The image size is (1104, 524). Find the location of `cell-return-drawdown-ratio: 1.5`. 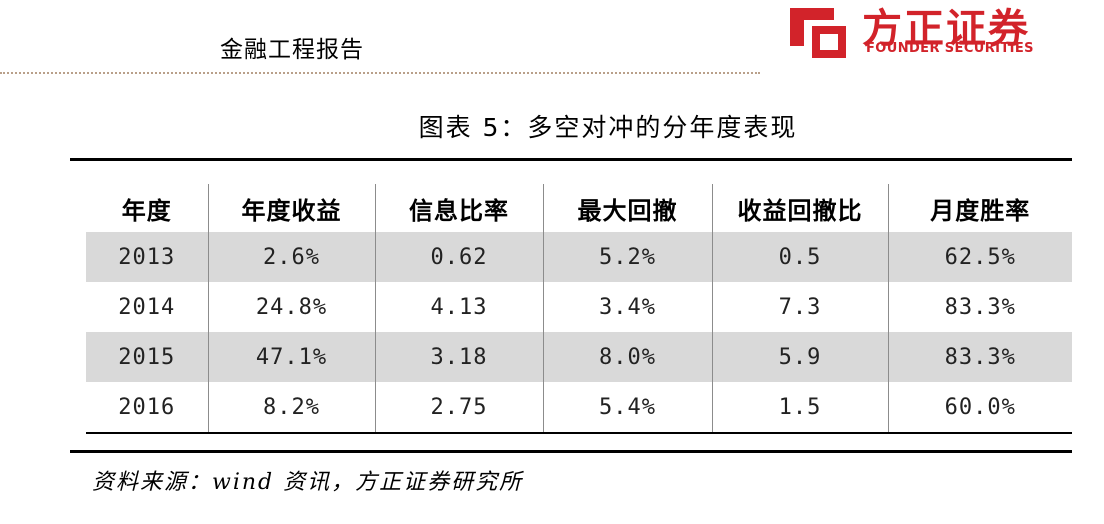

cell-return-drawdown-ratio: 1.5 is located at coordinates (799, 408).